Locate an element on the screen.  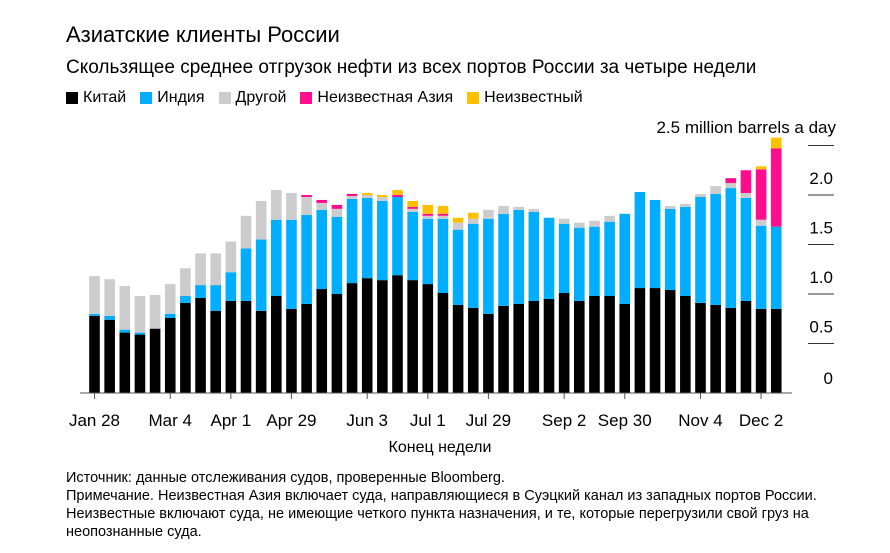
y-tick-label: 0 is located at coordinates (828, 378).